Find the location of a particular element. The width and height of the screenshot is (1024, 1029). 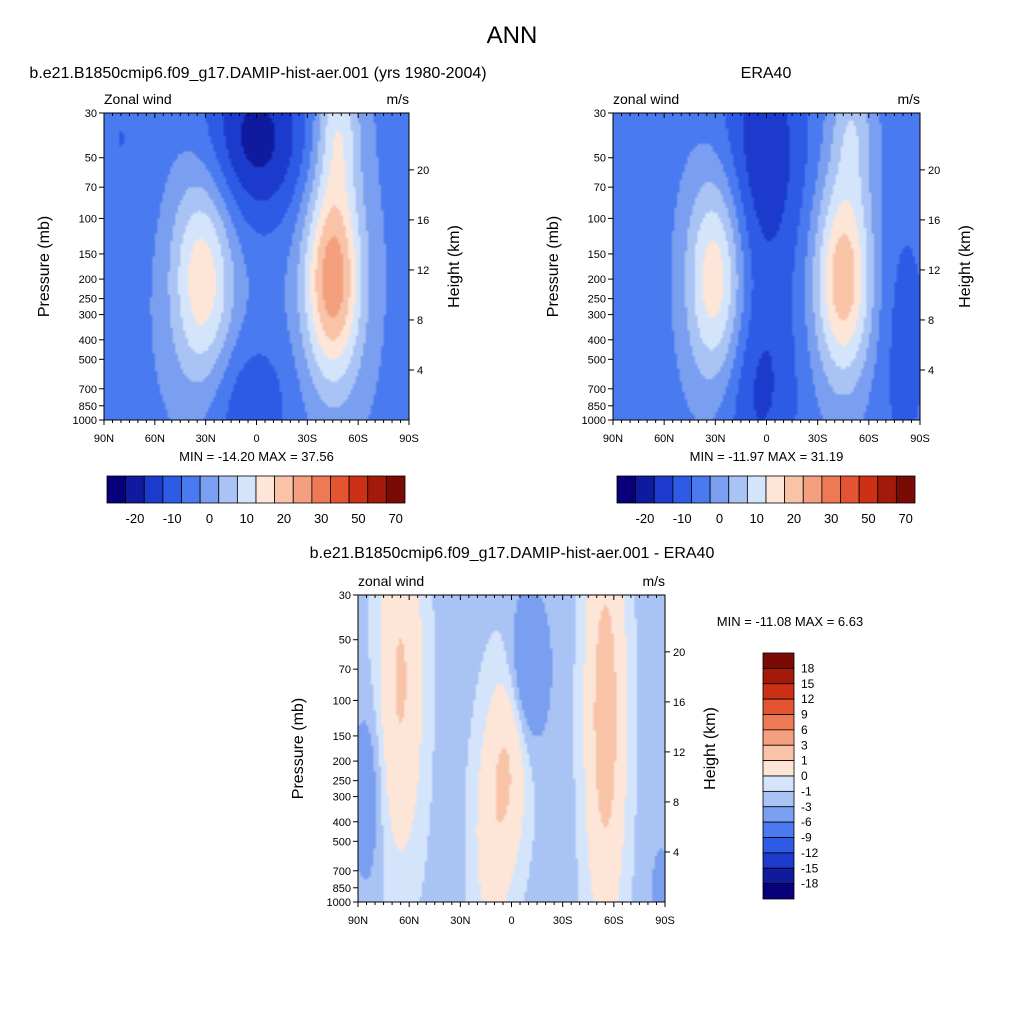

left-string: zonal wind is located at coordinates (391, 581).